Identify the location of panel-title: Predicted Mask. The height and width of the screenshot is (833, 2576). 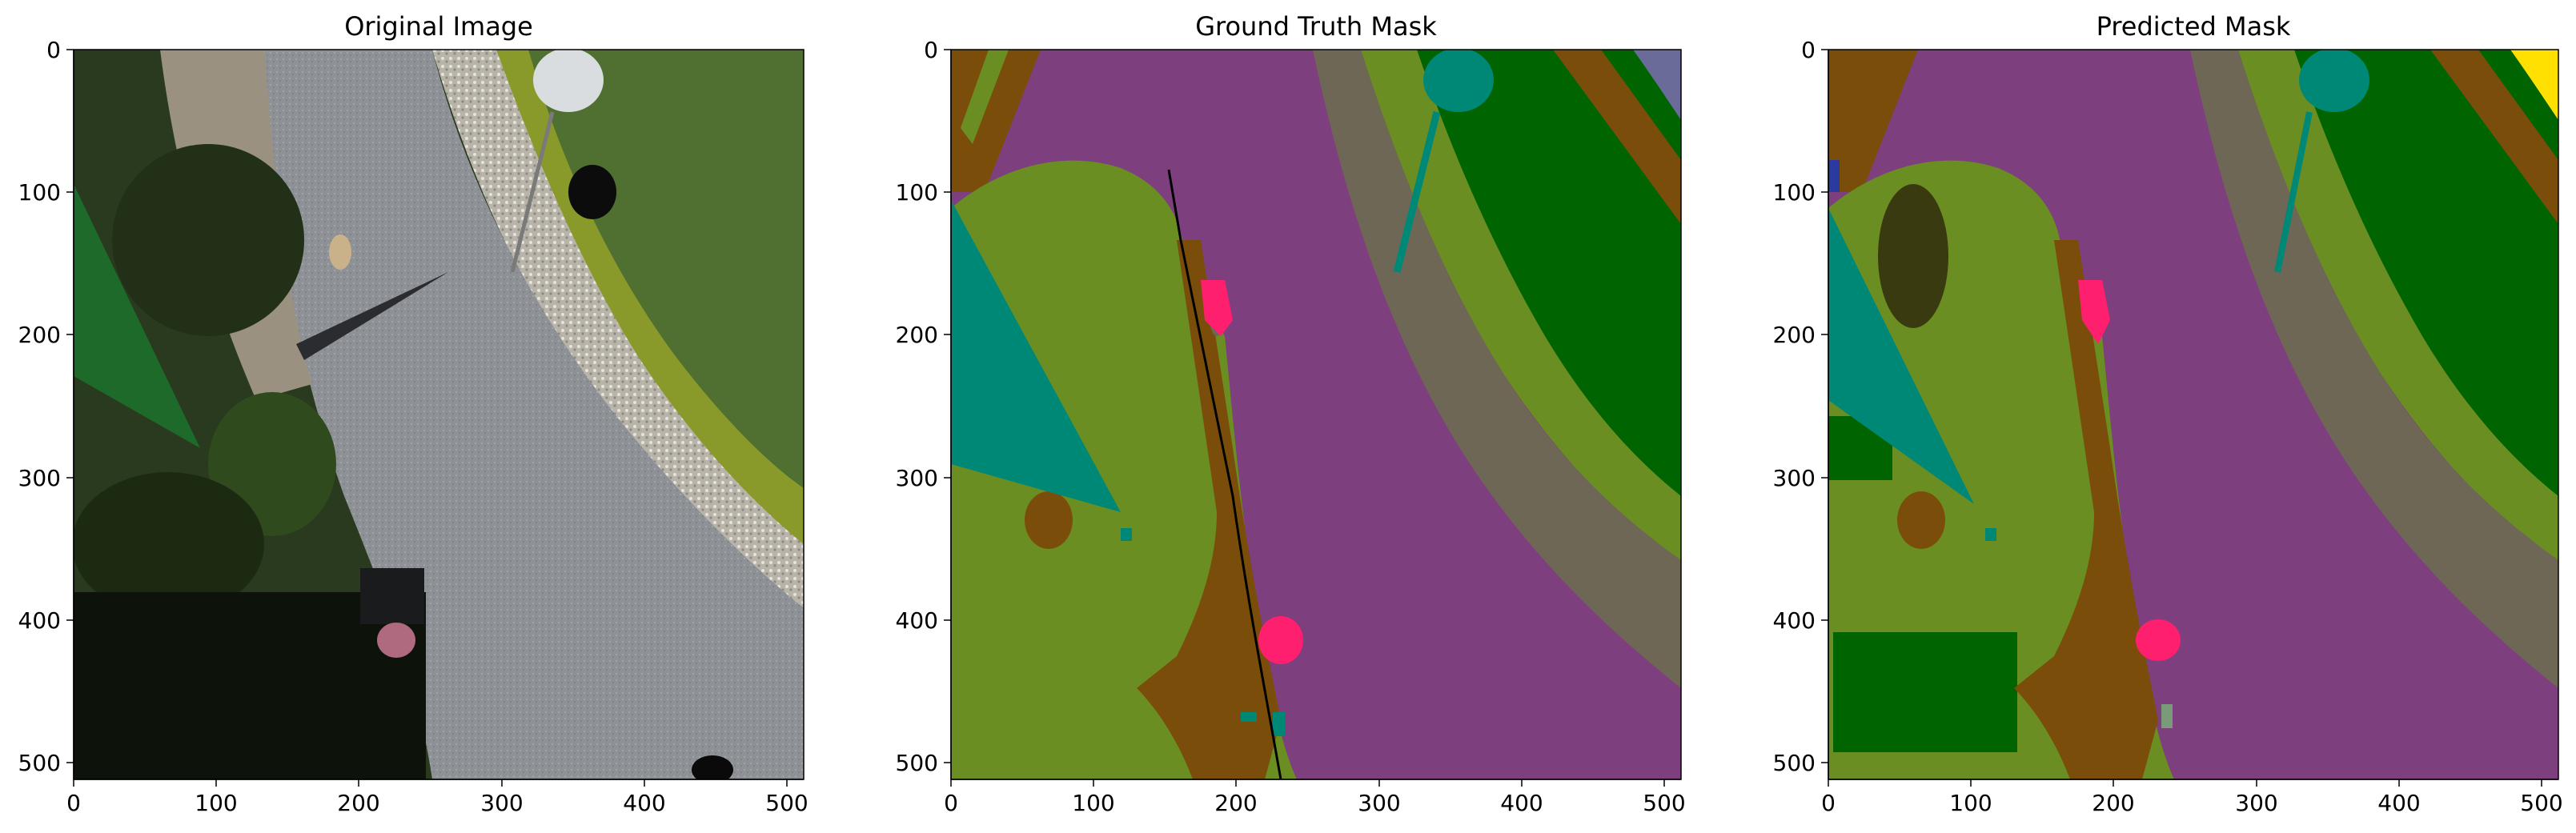
(2194, 26).